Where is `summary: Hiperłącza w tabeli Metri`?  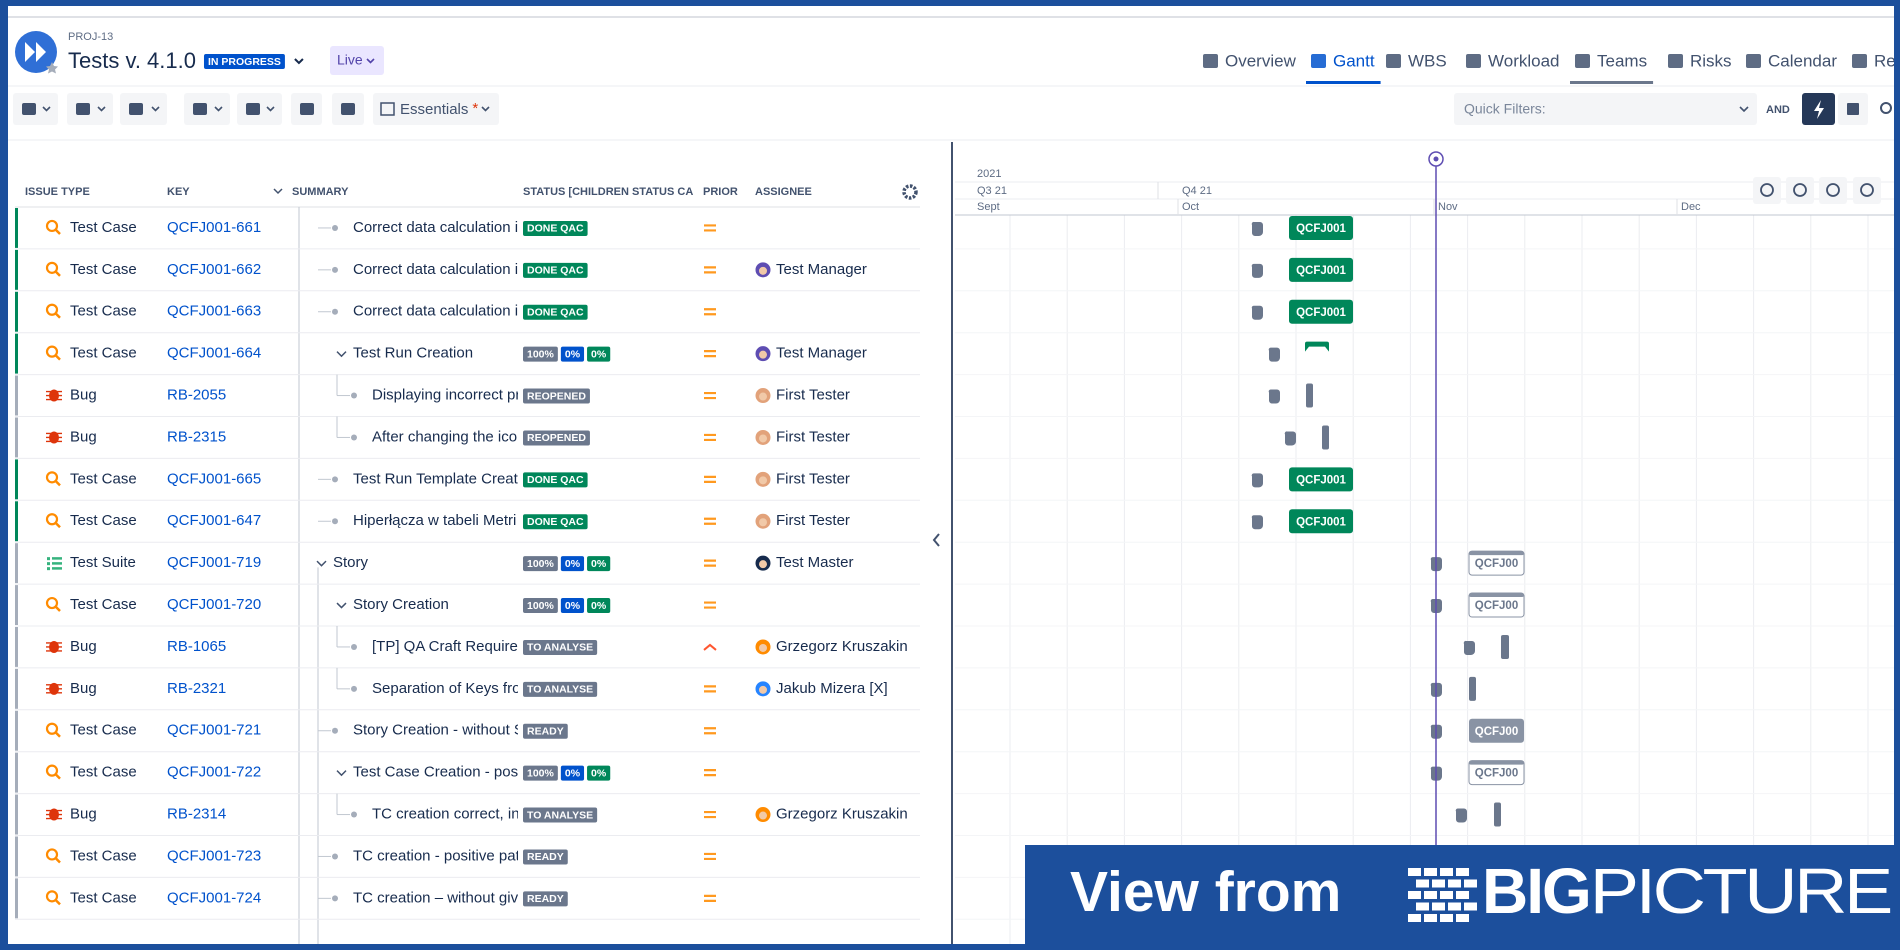
summary: Hiperłącza w tabeli Metri is located at coordinates (434, 520).